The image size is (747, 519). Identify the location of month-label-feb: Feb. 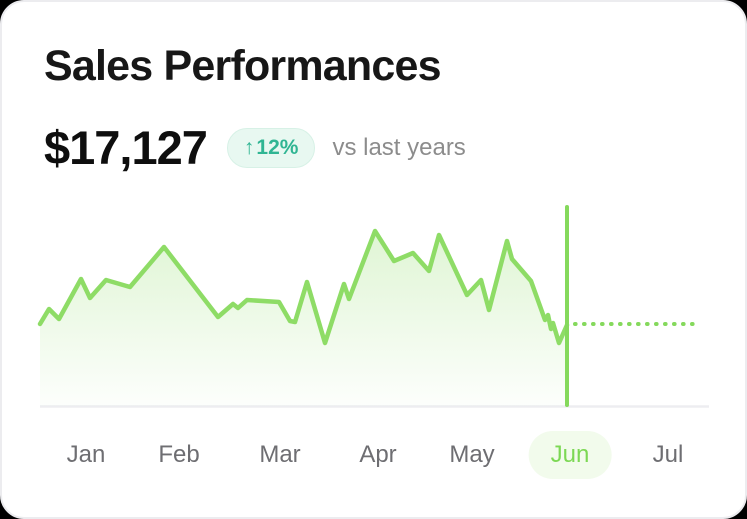
(179, 454).